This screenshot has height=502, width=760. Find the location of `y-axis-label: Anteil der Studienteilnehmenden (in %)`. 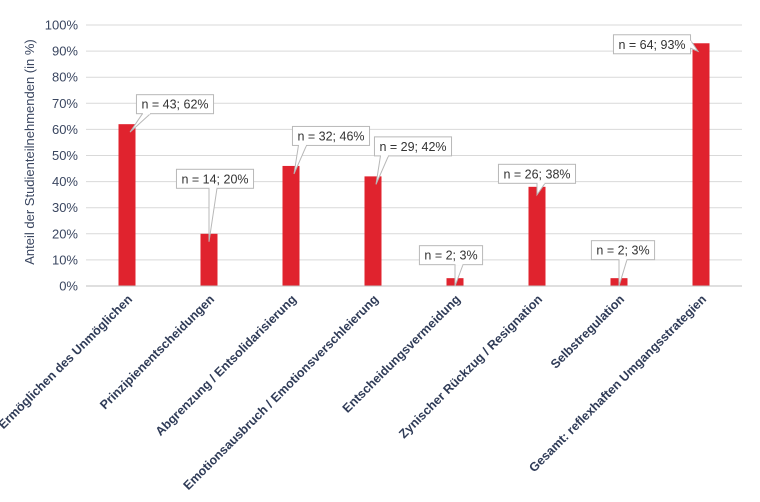

y-axis-label: Anteil der Studienteilnehmenden (in %) is located at coordinates (29, 151).